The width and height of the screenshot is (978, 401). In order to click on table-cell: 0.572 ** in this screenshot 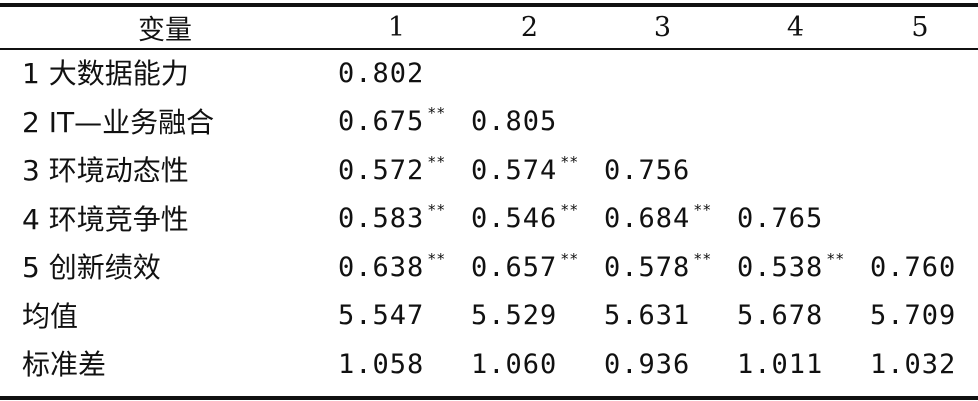, I will do `click(396, 169)`.